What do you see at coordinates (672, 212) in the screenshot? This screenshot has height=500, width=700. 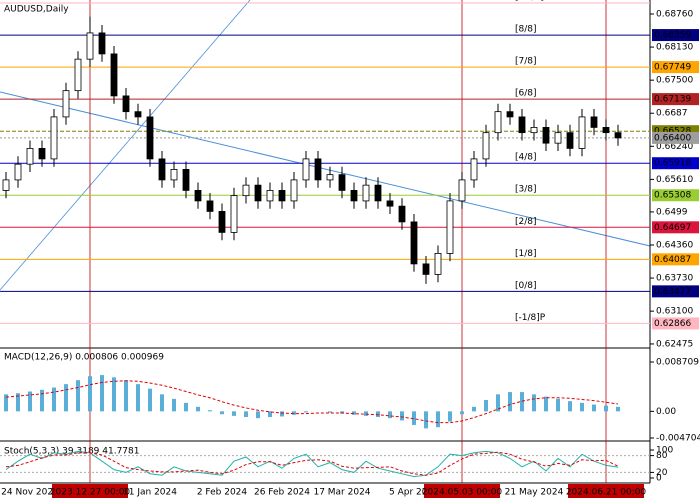 I see `y-tick-label: 0.6499` at bounding box center [672, 212].